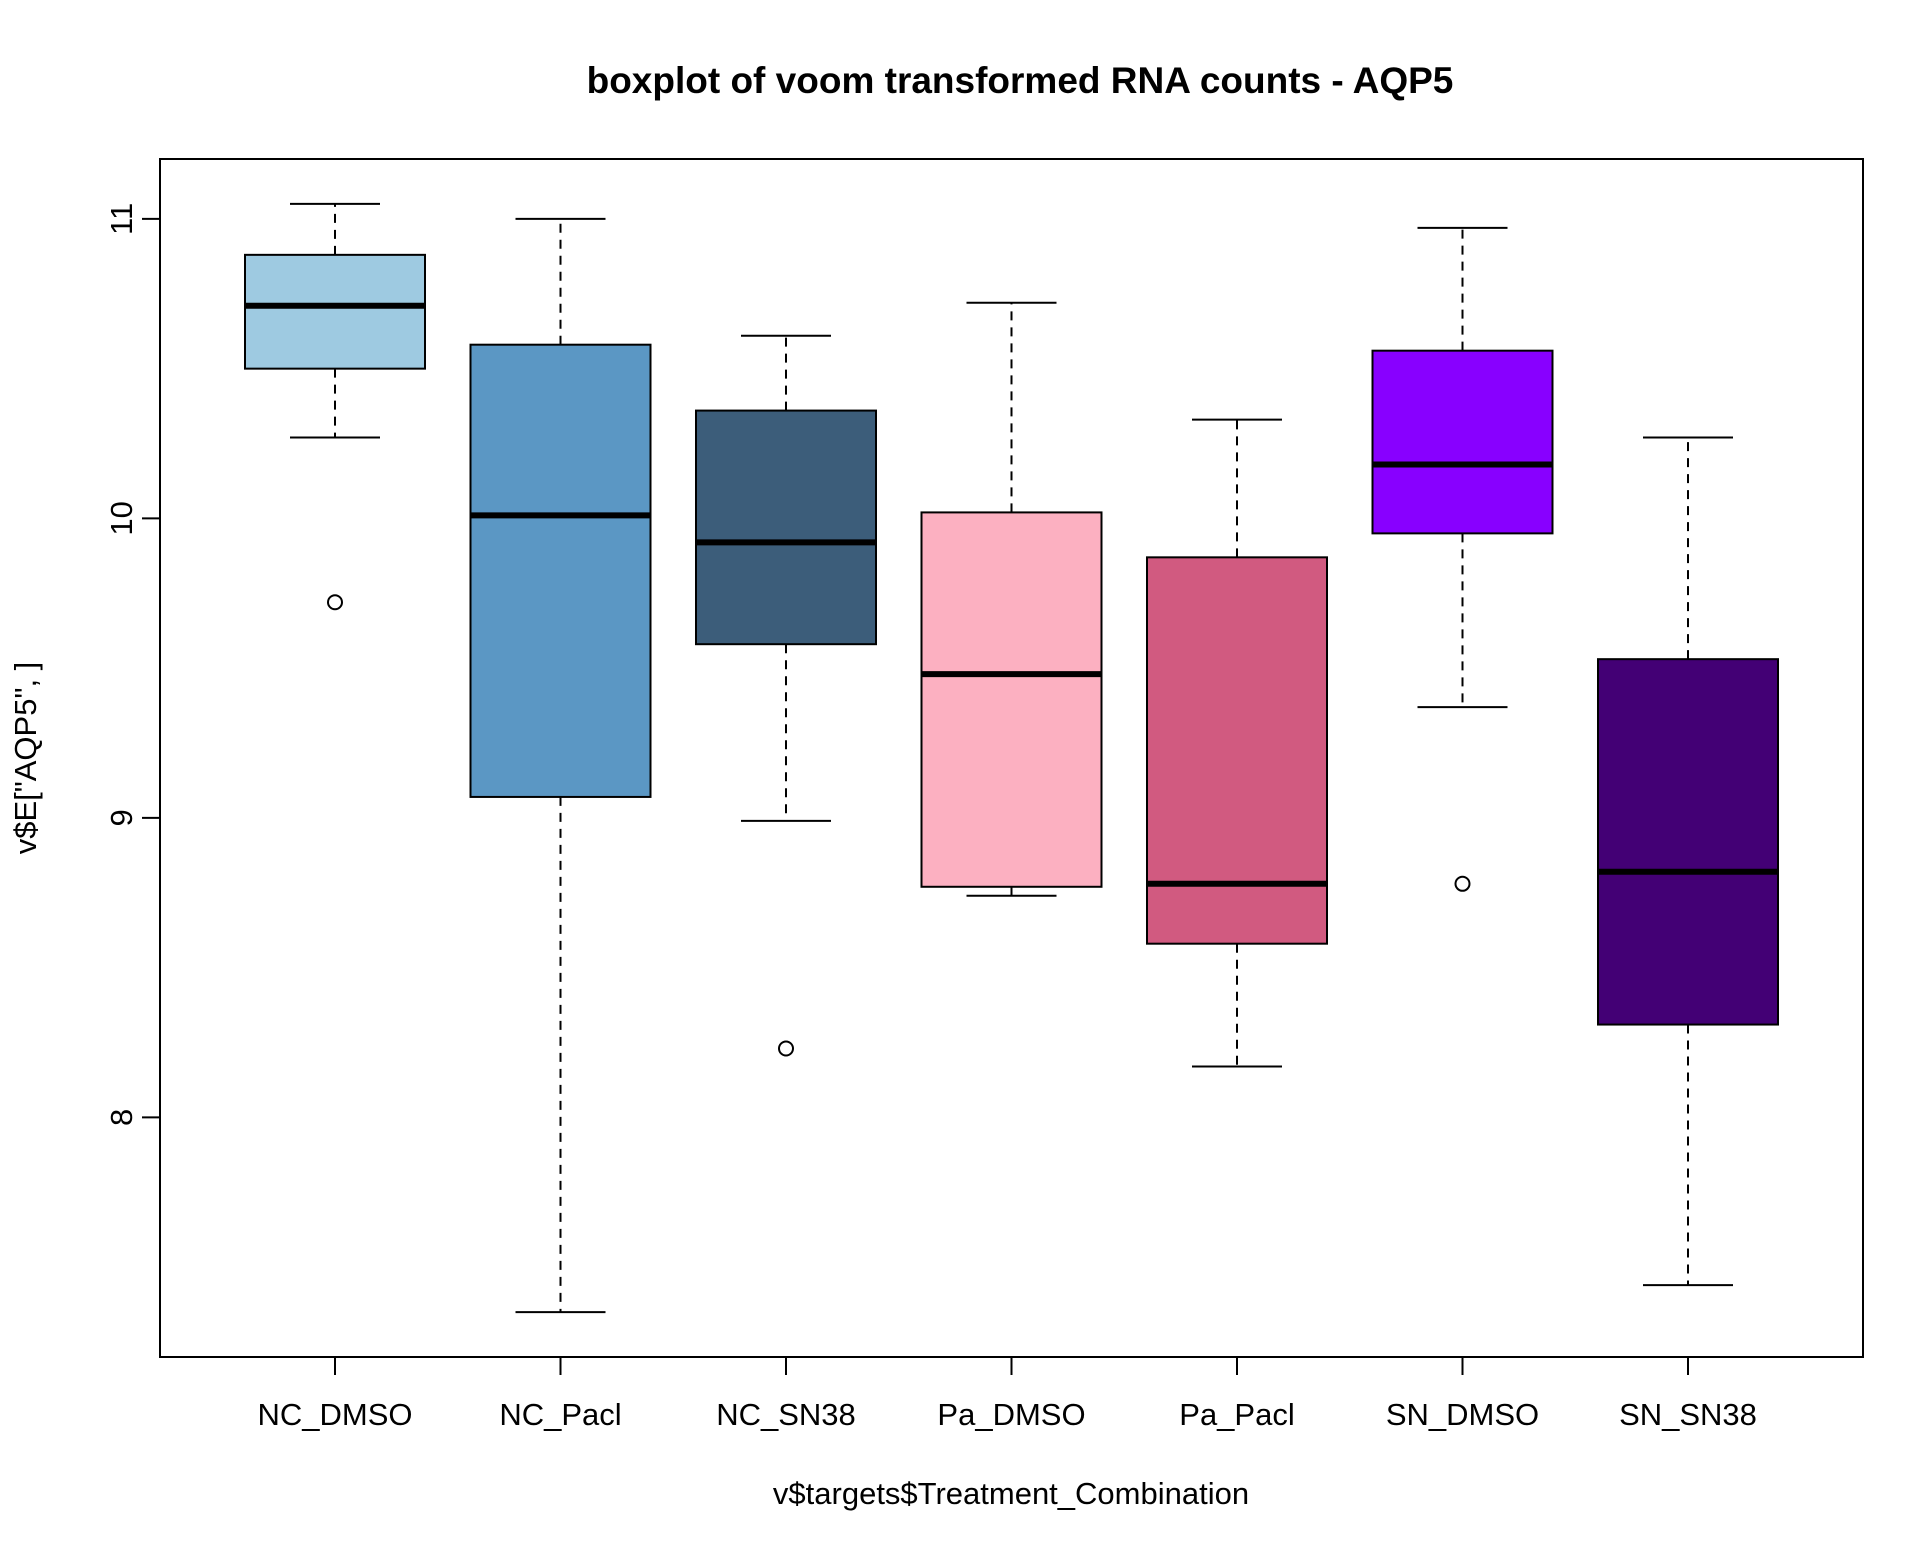 This screenshot has height=1541, width=1920. What do you see at coordinates (786, 695) in the screenshot?
I see `box-nc-sn38` at bounding box center [786, 695].